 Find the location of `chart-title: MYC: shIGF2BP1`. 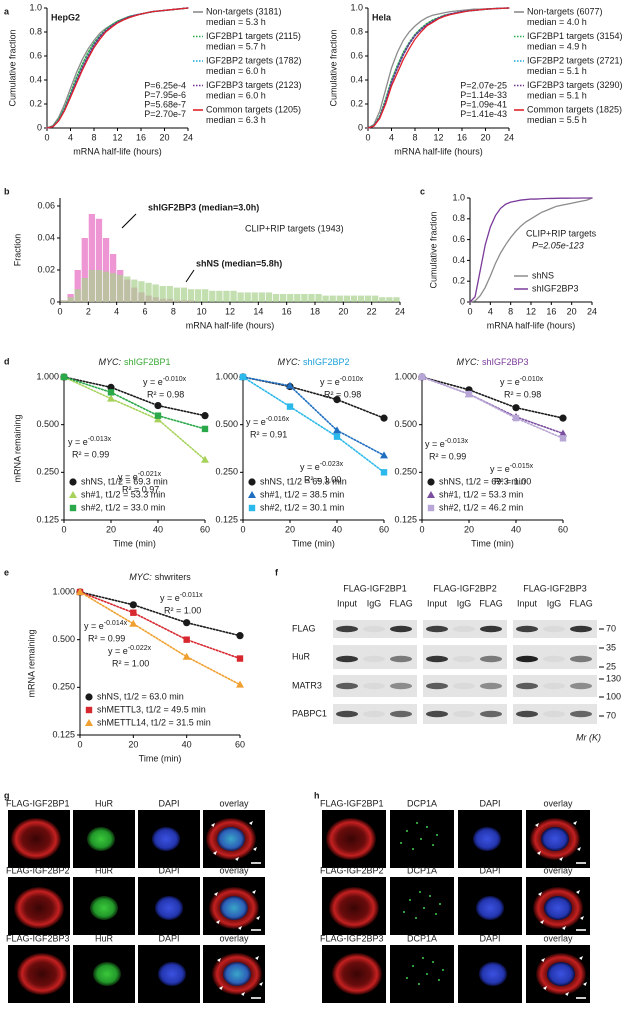

chart-title: MYC: shIGF2BP1 is located at coordinates (134, 362).